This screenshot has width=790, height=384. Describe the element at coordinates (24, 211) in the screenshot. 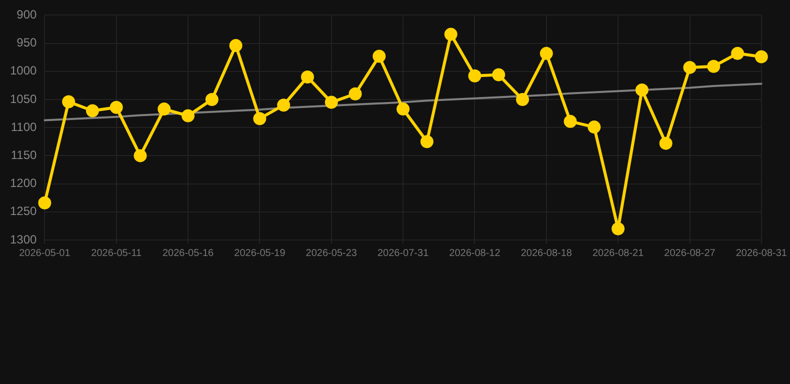

I see `y-tick-label: 1250` at that location.